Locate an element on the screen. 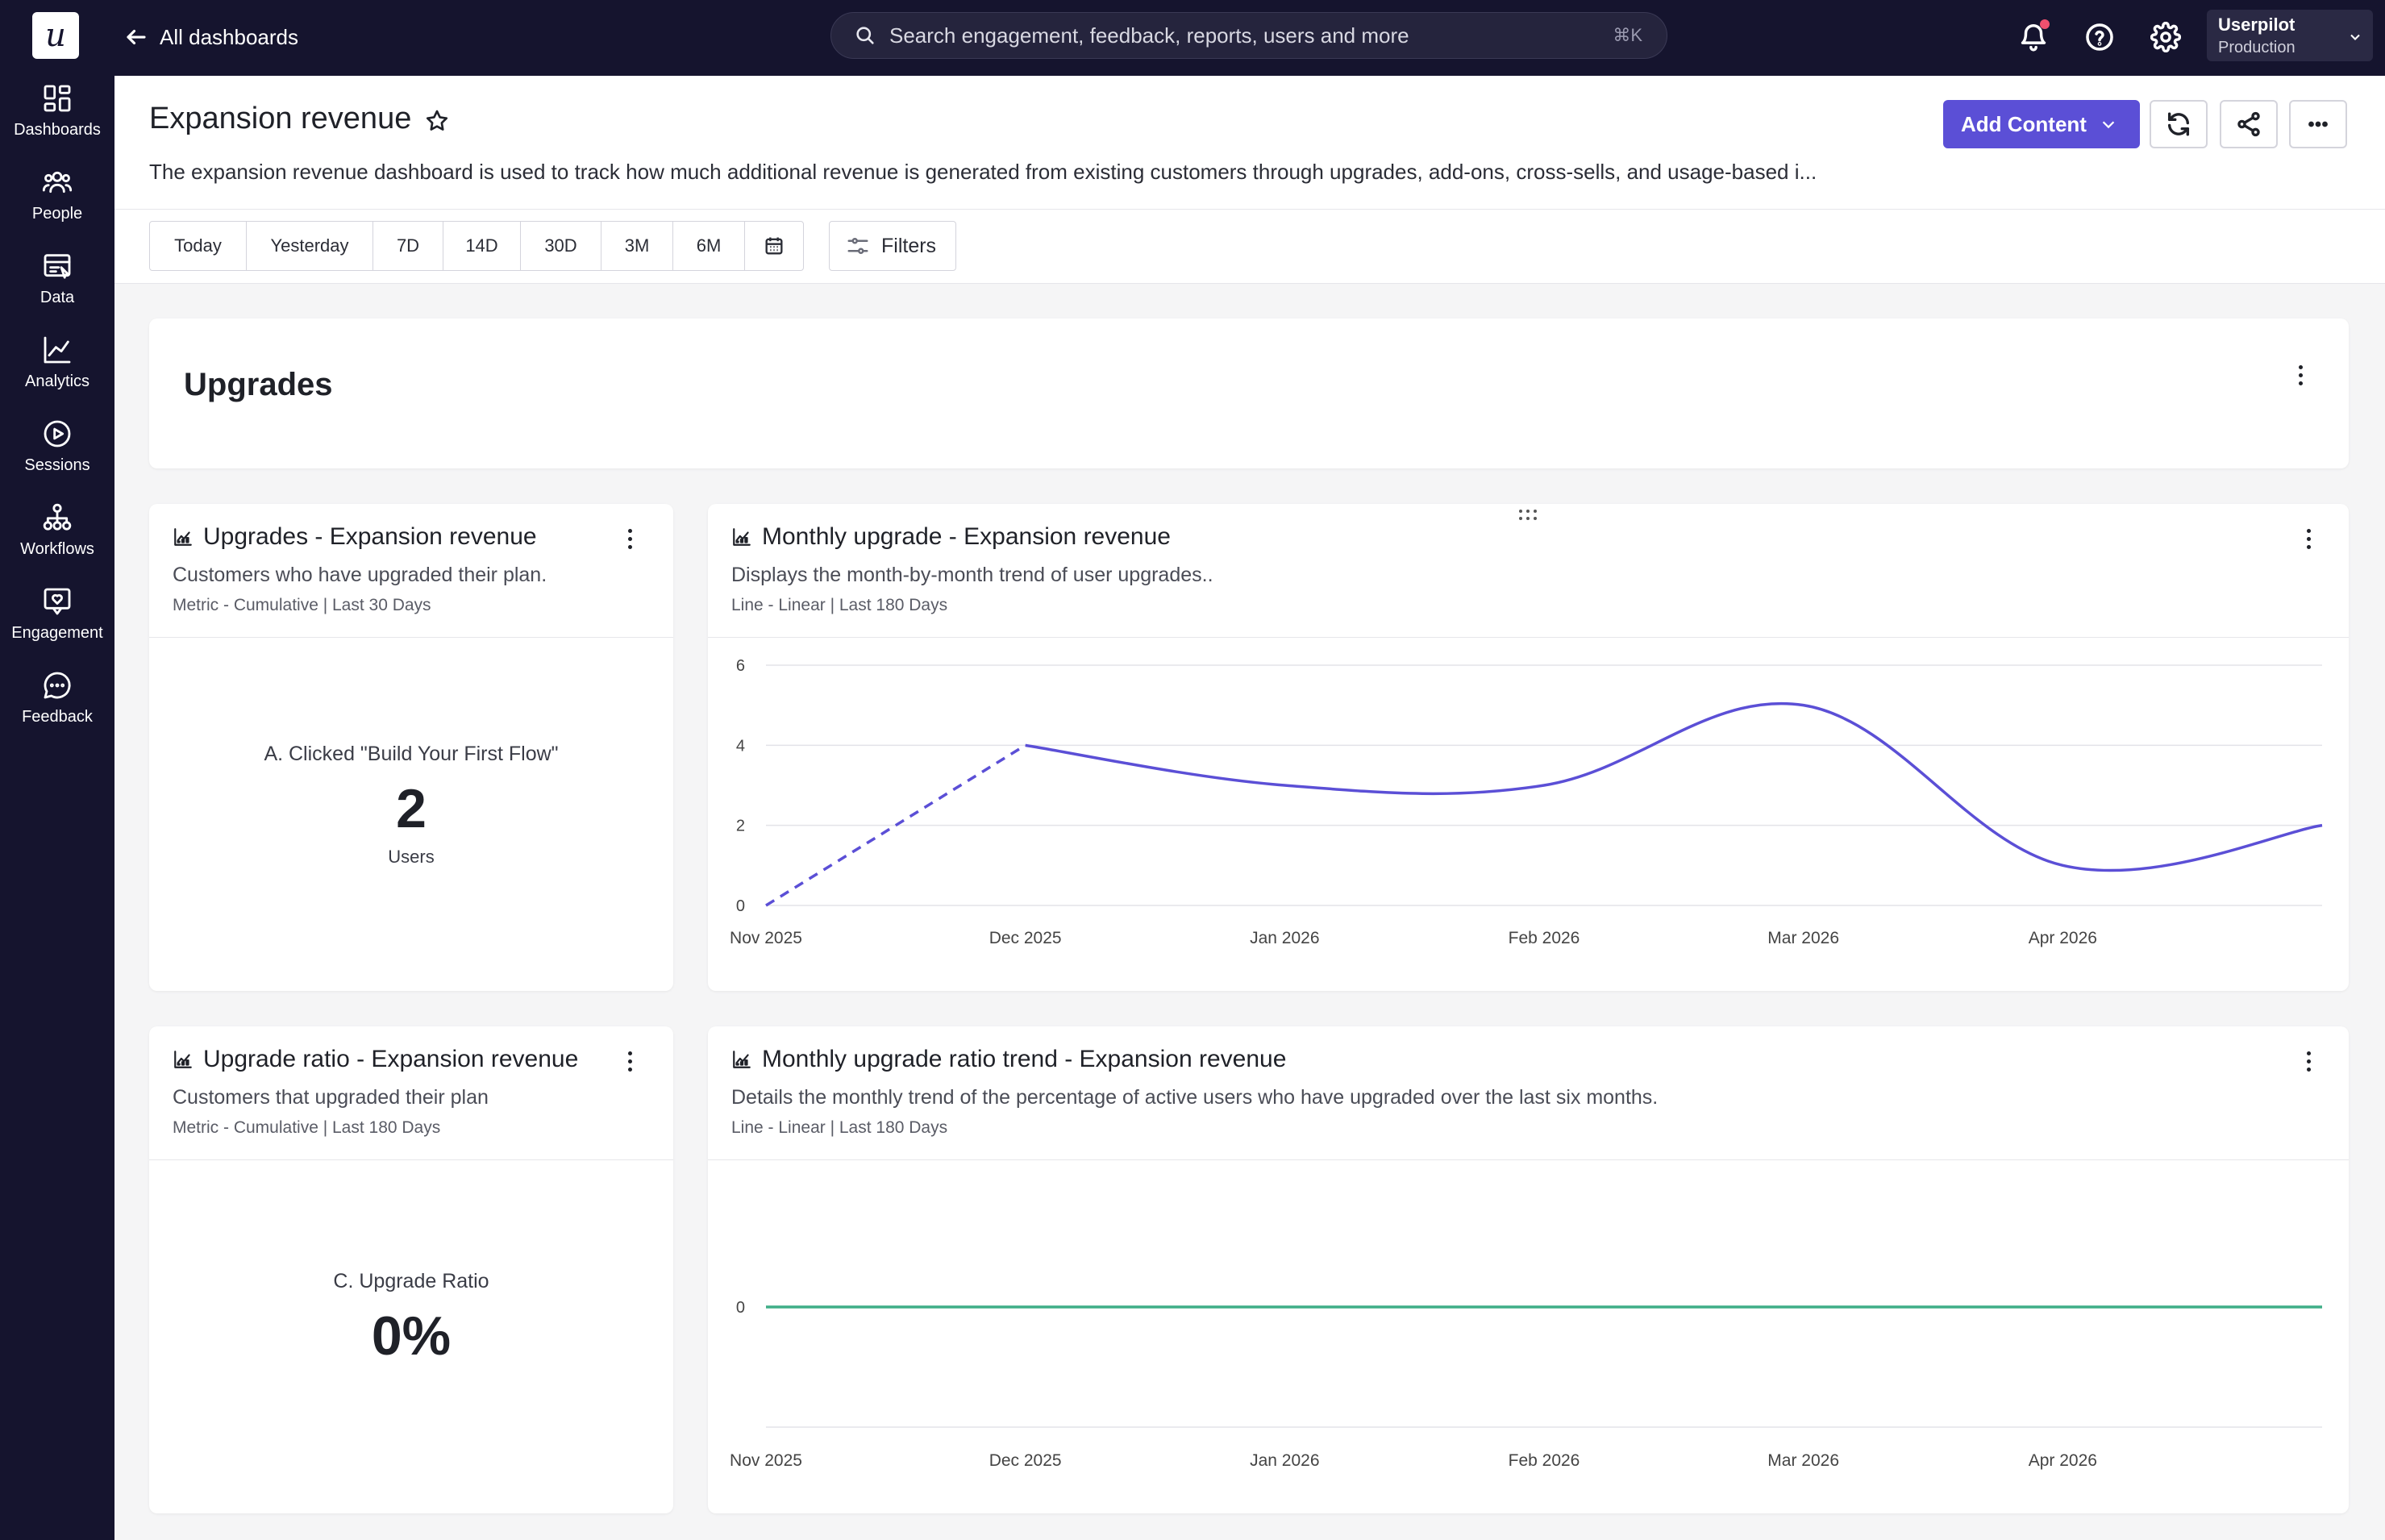  y-tick-label: 6 is located at coordinates (740, 666).